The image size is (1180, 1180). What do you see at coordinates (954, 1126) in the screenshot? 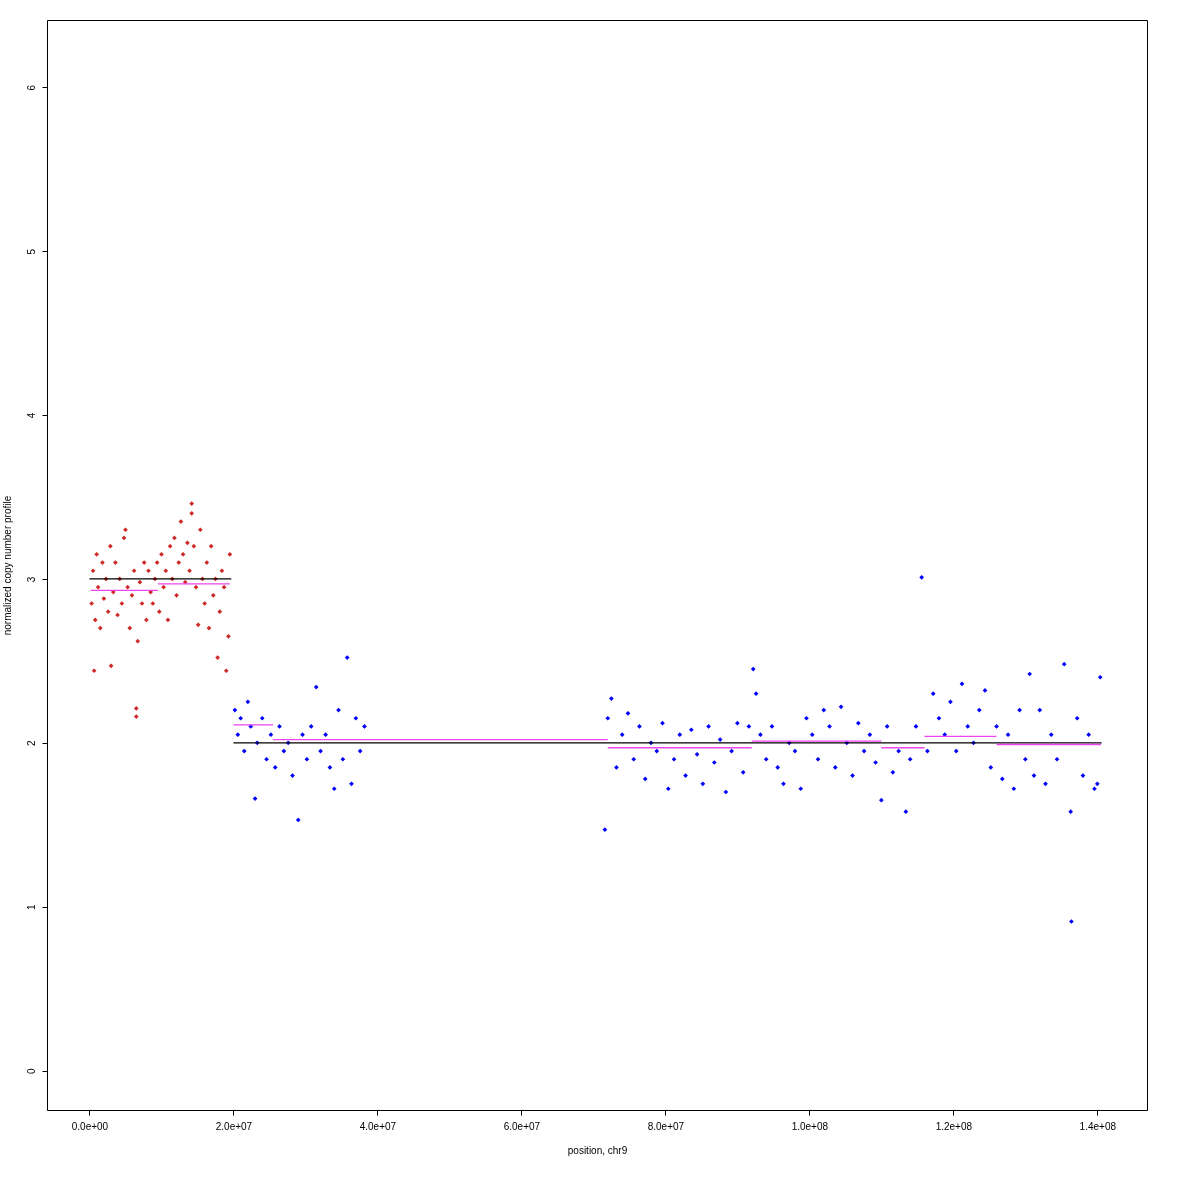
I see `x-tick-label: 1.2e+08` at bounding box center [954, 1126].